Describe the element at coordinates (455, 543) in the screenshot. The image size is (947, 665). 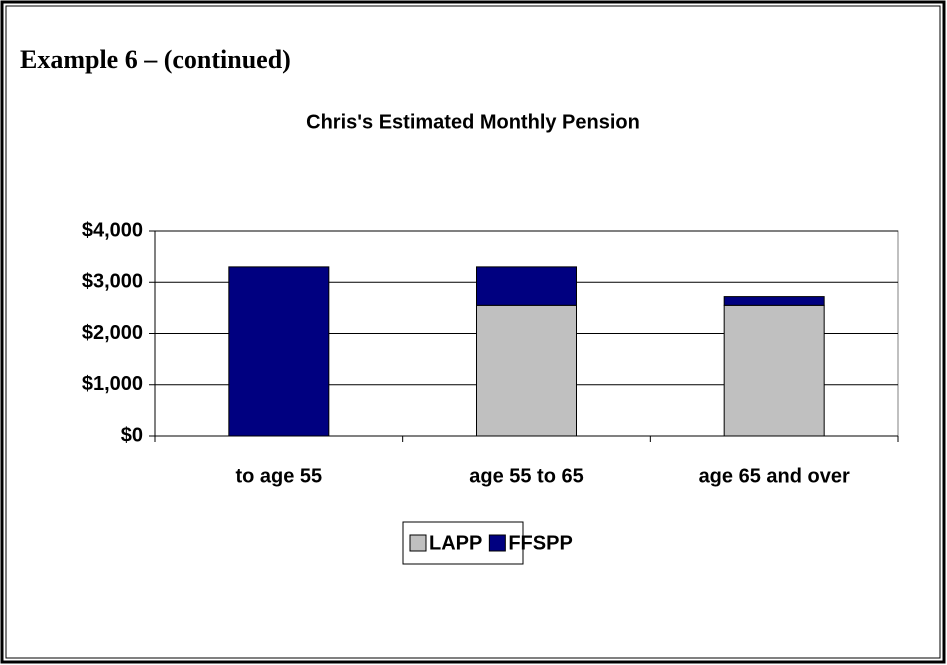
I see `legend-label: LAPP` at that location.